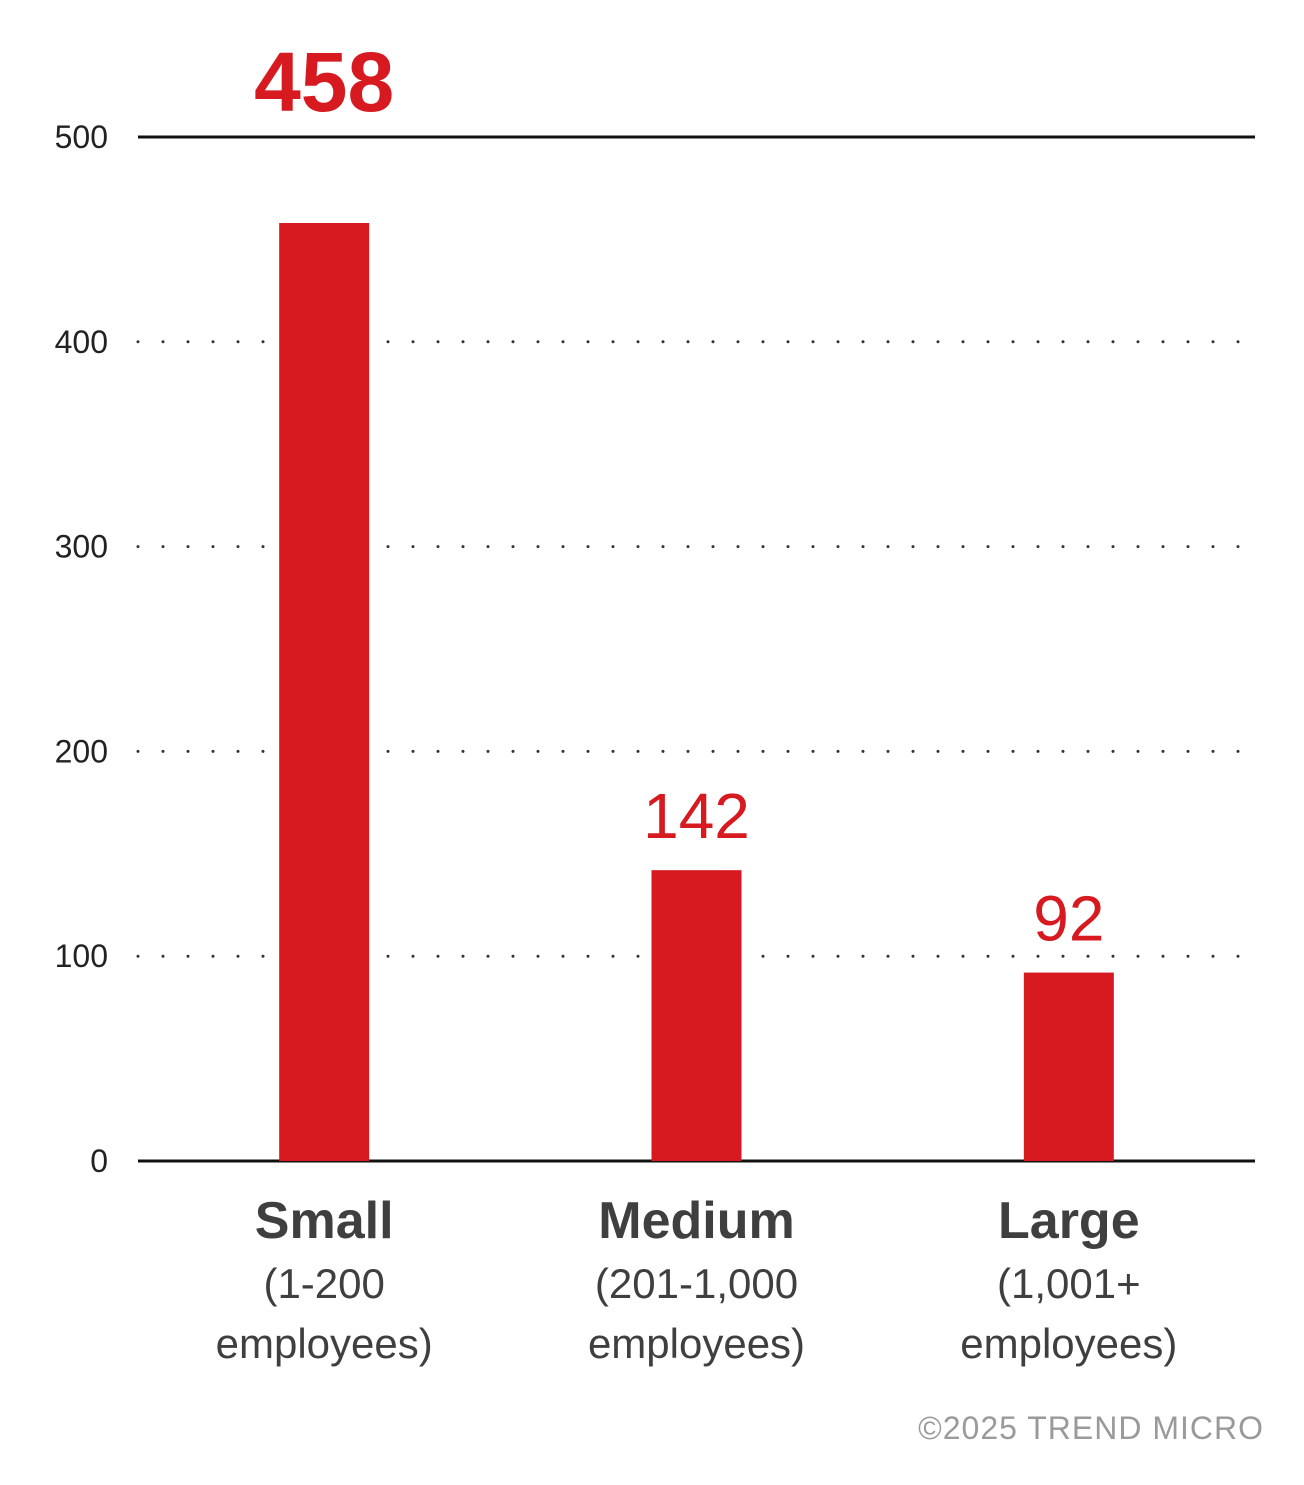  I want to click on x-category-sublabel: (1,001+, so click(1069, 1283).